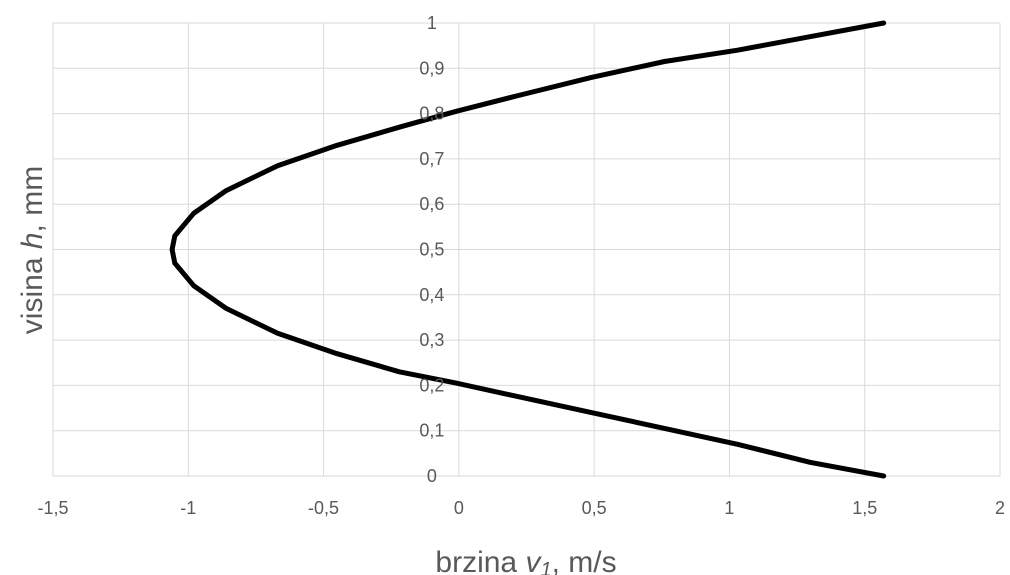 The image size is (1010, 575). I want to click on y-tick-label: 0,9, so click(431, 68).